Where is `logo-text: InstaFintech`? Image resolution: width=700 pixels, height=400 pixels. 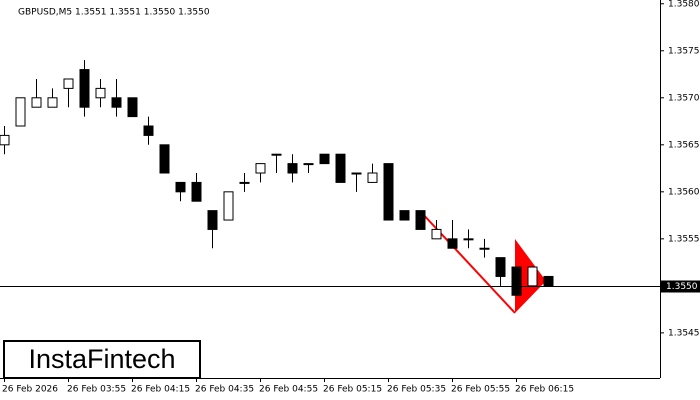
logo-text: InstaFintech is located at coordinates (101, 359).